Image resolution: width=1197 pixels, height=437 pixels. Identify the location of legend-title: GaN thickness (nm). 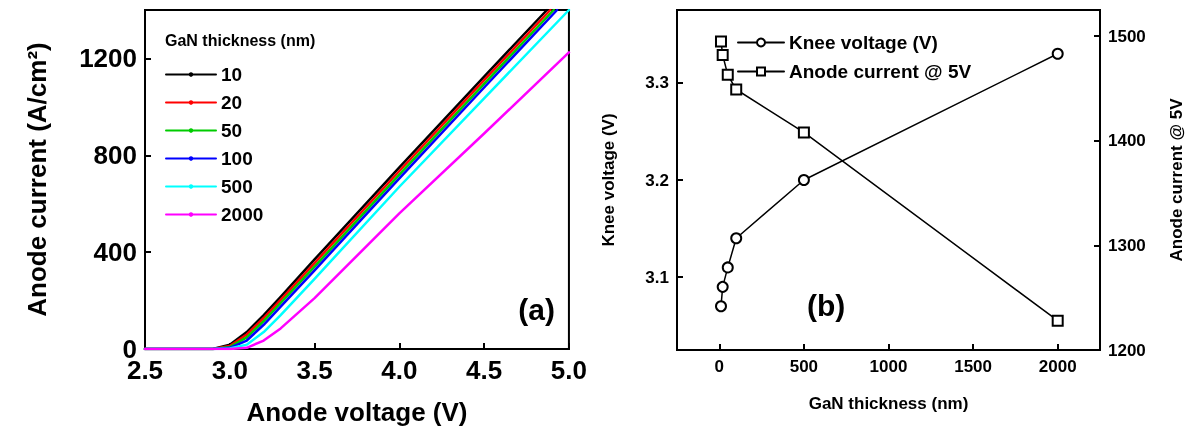
(240, 40).